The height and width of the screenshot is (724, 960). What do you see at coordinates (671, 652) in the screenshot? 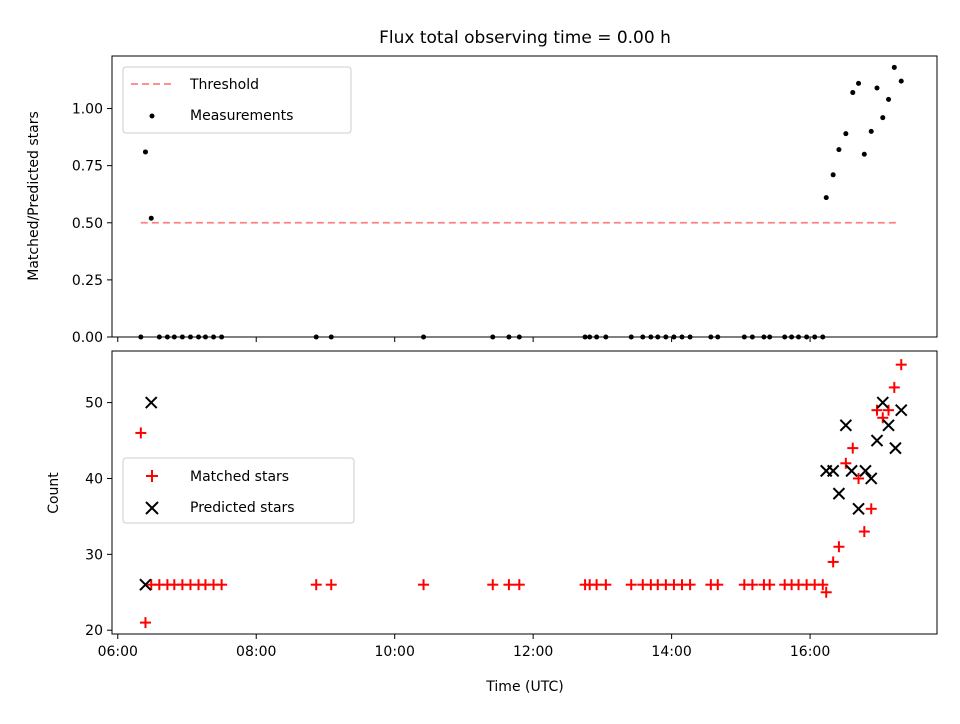
I see `x-tick-label: 14:00` at bounding box center [671, 652].